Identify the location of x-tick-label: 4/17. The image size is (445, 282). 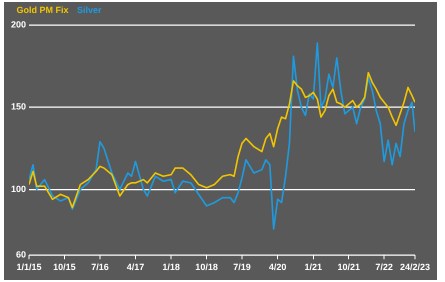
(135, 267).